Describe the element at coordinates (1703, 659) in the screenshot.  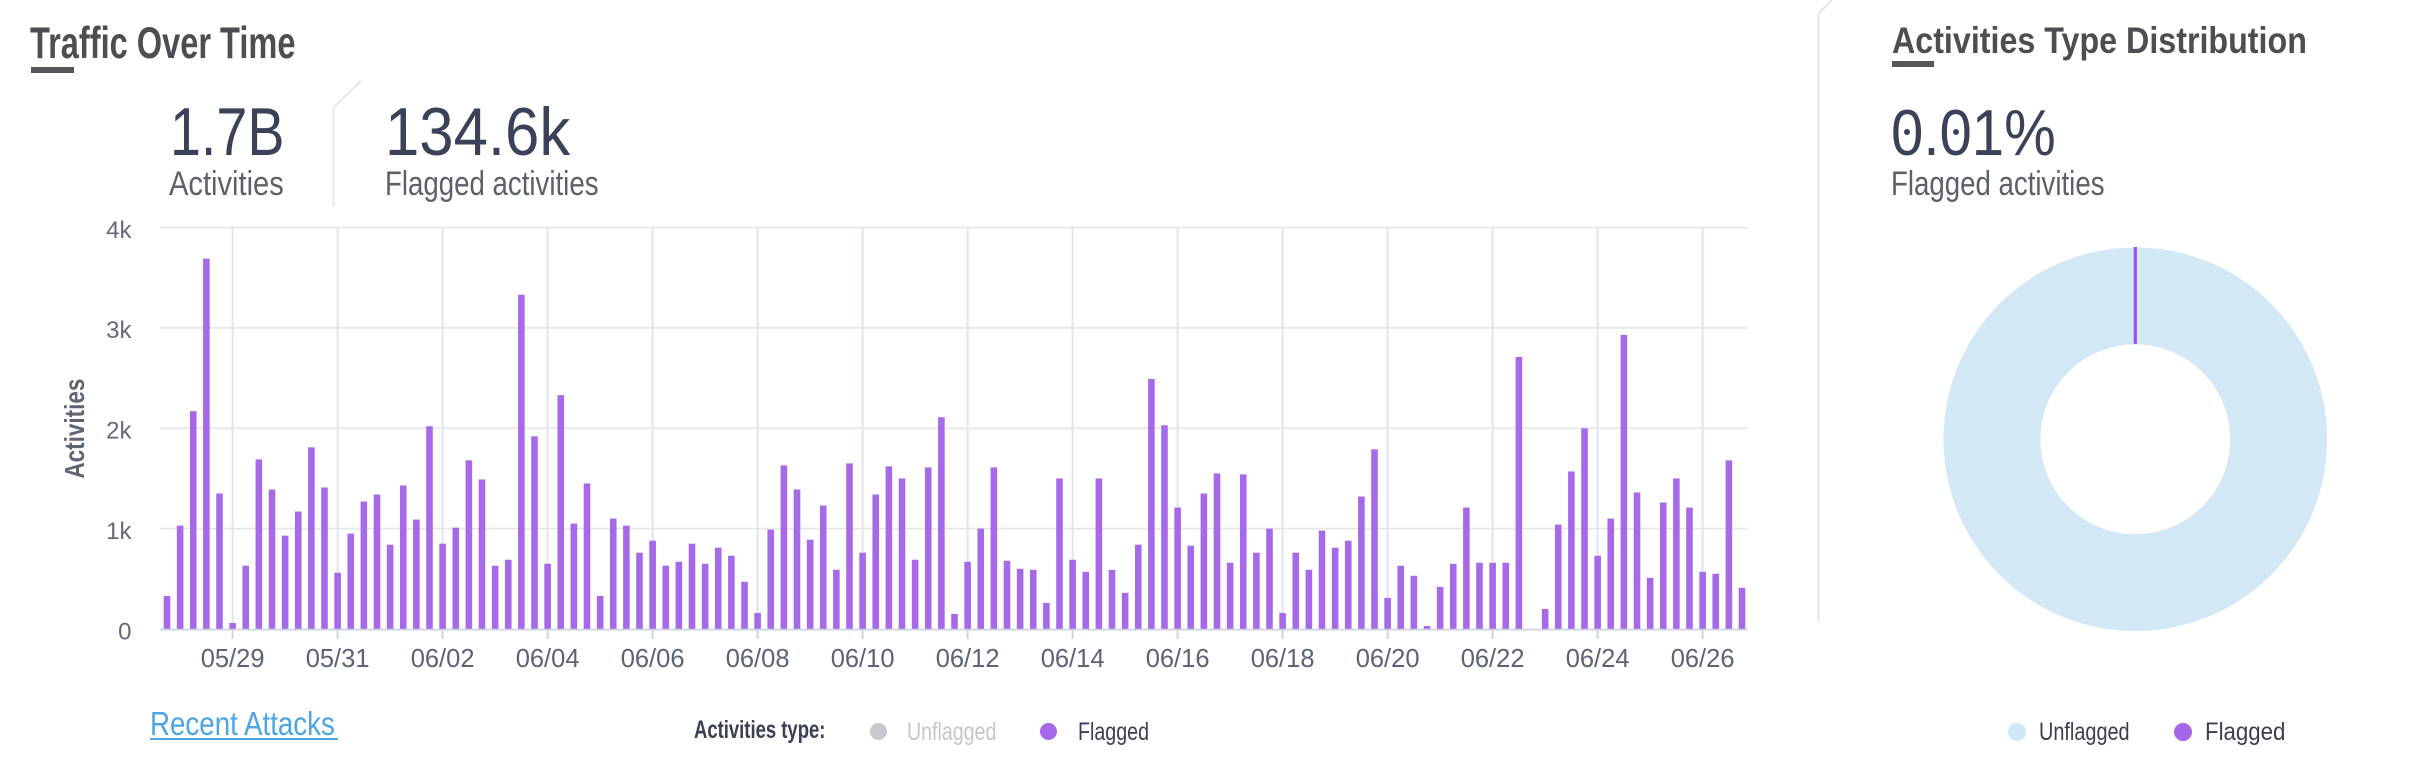
I see `svg-text: 06/26` at that location.